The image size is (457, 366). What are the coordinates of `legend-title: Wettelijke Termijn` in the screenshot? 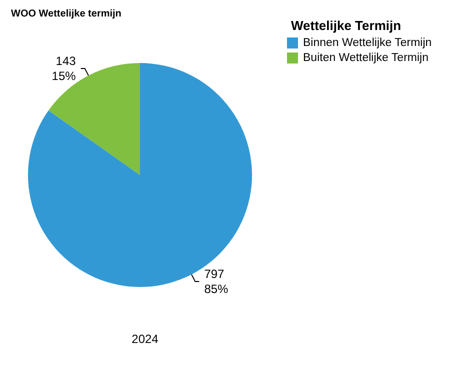 It's located at (346, 25).